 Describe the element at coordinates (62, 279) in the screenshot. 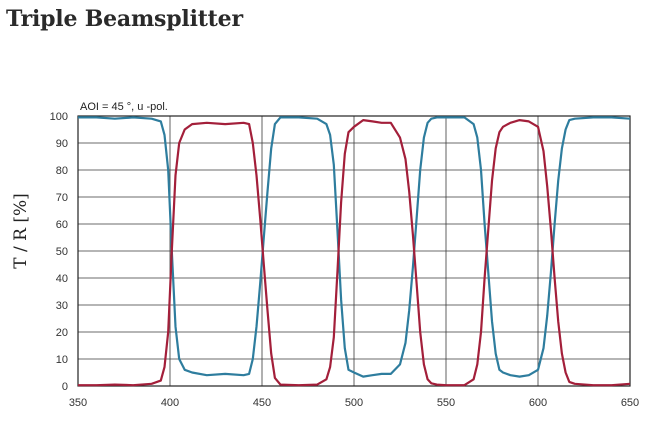

I see `y-tick-label: 40` at that location.